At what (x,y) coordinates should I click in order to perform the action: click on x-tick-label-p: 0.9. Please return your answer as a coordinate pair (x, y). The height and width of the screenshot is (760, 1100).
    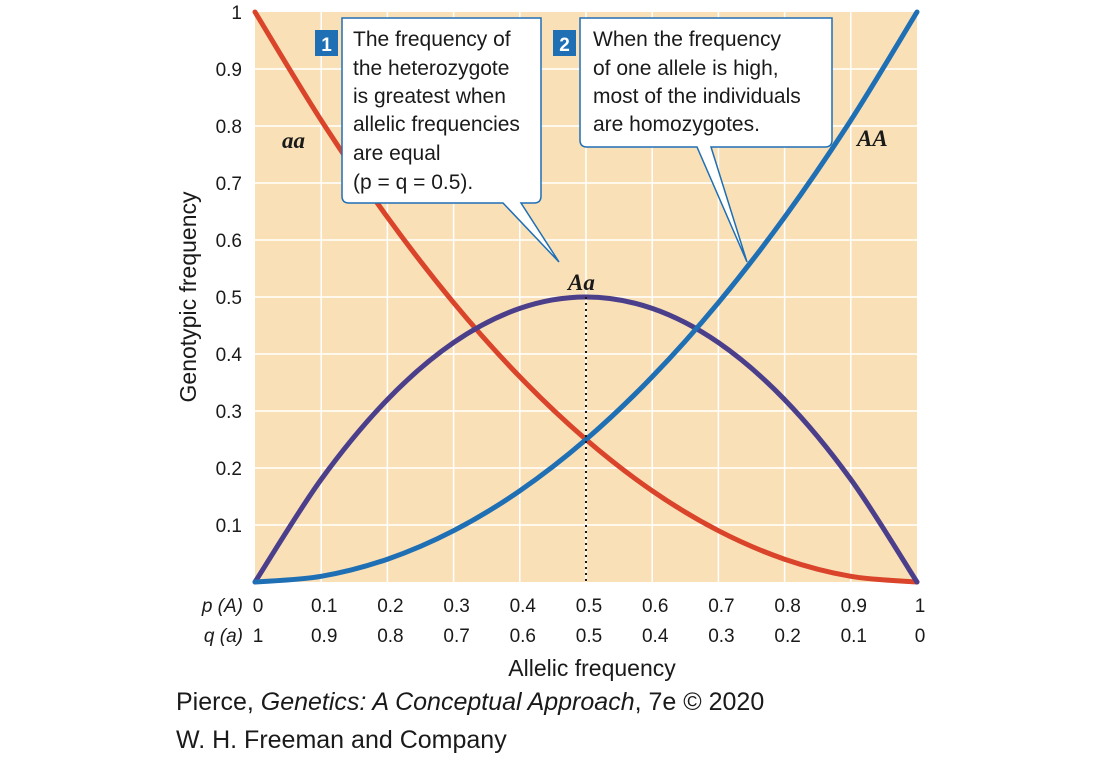
    Looking at the image, I should click on (854, 606).